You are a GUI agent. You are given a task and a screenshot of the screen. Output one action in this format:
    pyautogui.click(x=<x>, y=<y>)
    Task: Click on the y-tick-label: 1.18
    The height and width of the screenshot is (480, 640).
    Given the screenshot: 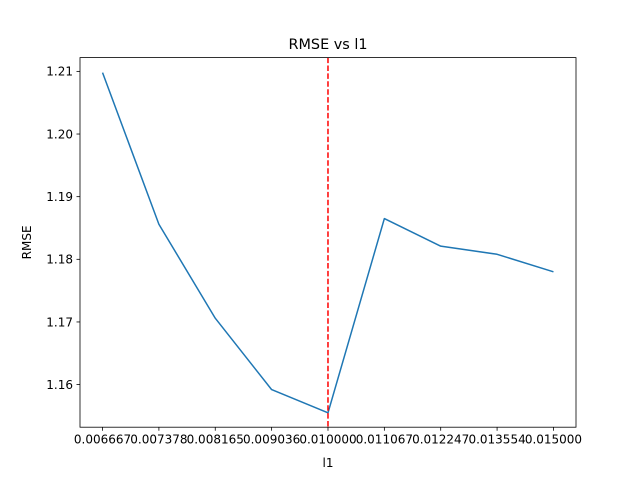 What is the action you would take?
    pyautogui.click(x=59, y=260)
    